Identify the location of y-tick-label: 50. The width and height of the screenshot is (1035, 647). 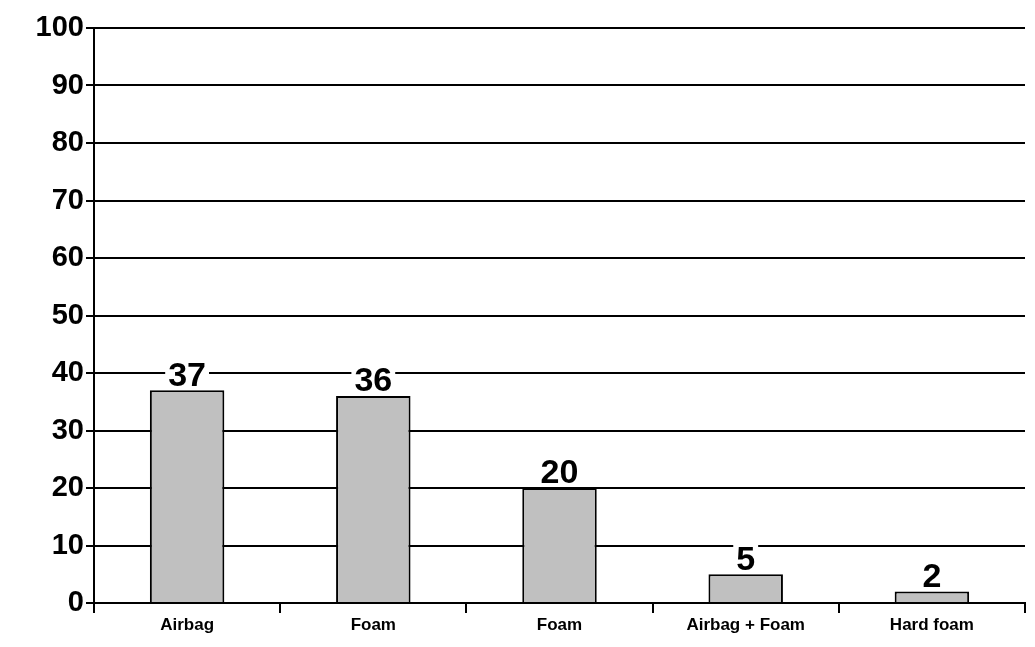
(67, 313).